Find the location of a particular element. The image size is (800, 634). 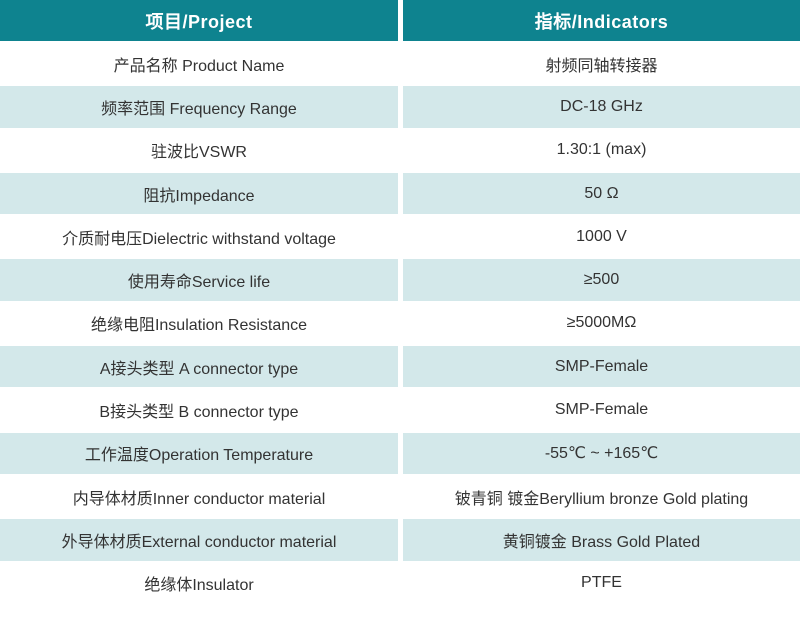

table-row: 驻波比VSWR 1.30:1 (max) is located at coordinates (400, 151).